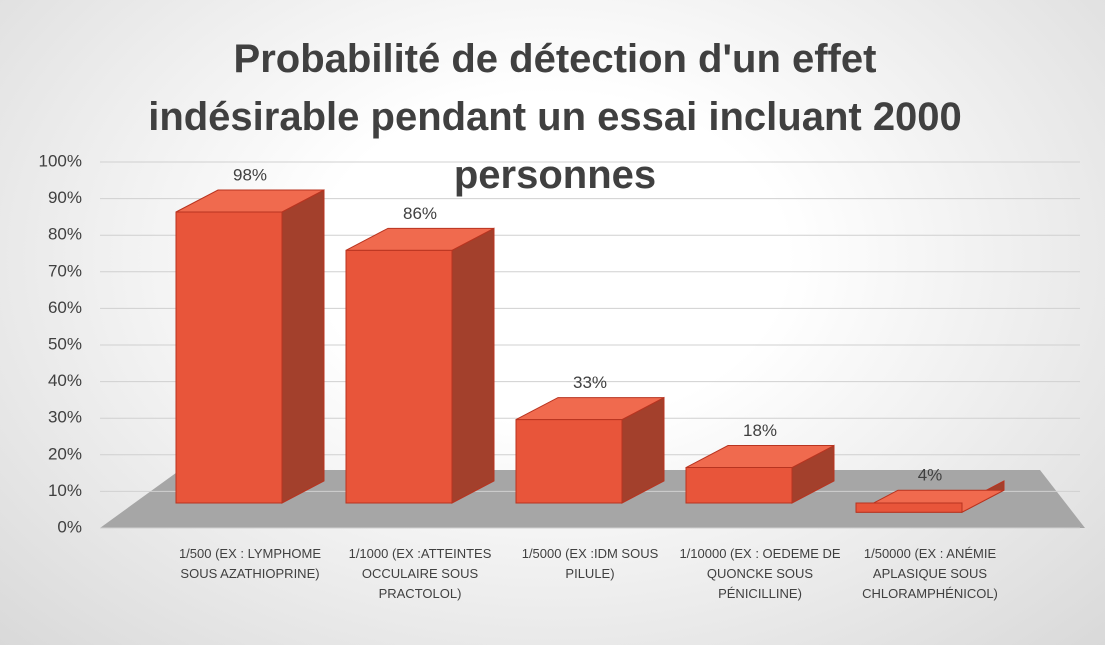 This screenshot has height=645, width=1105. Describe the element at coordinates (65, 234) in the screenshot. I see `y-tick-label: 80%` at that location.